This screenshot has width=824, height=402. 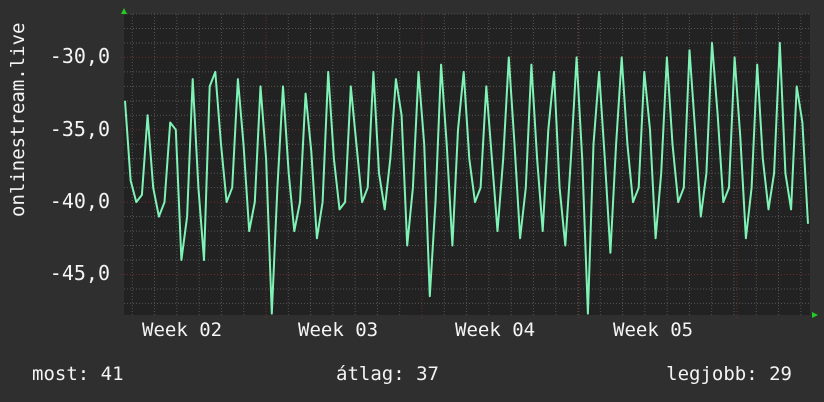 I want to click on y-axis-arrow, so click(x=124, y=11).